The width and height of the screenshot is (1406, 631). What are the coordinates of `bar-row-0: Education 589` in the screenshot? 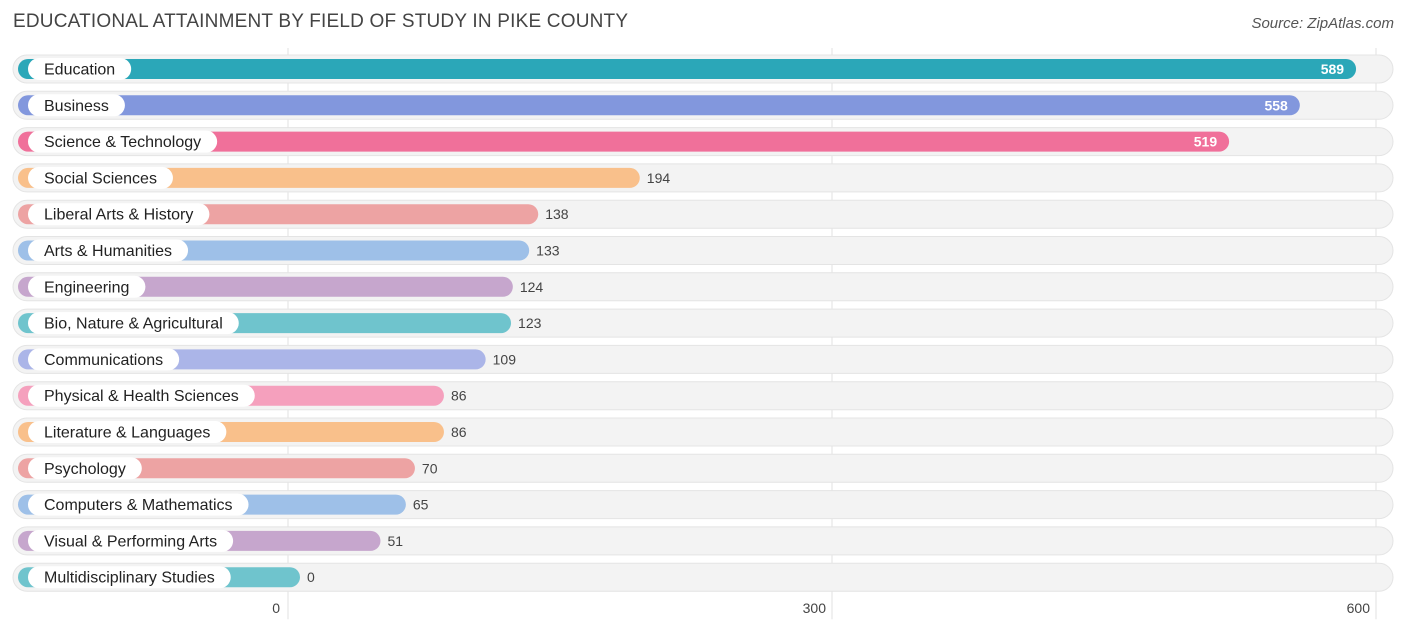 It's located at (703, 69).